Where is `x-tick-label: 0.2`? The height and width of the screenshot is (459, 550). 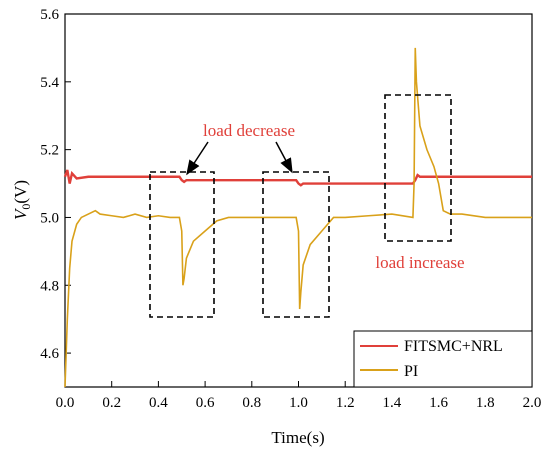 x-tick-label: 0.2 is located at coordinates (111, 403).